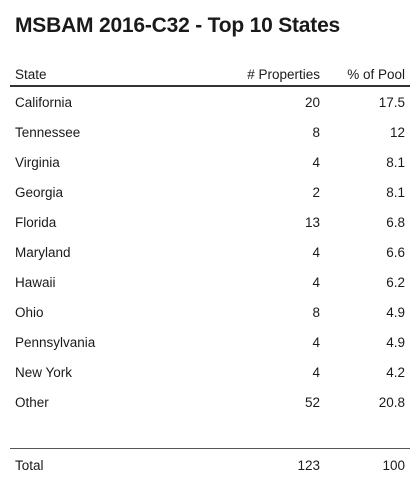 The image size is (420, 487). What do you see at coordinates (210, 465) in the screenshot?
I see `total-row: Total 123 100` at bounding box center [210, 465].